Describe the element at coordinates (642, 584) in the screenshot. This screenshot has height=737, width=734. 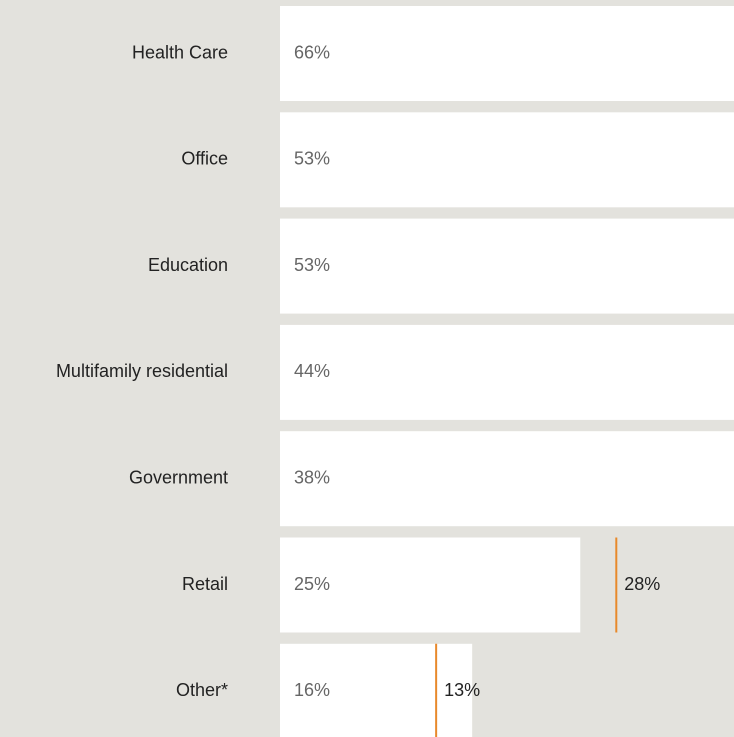
I see `marker-label: 28%` at that location.